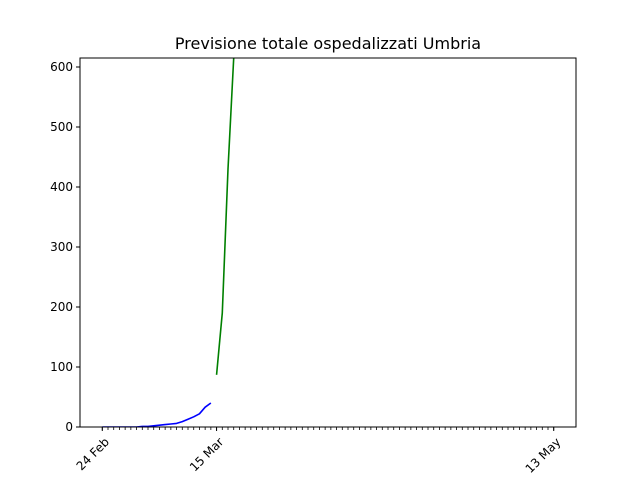 This screenshot has height=480, width=640. Describe the element at coordinates (61, 247) in the screenshot. I see `y-tick-label: 300` at that location.